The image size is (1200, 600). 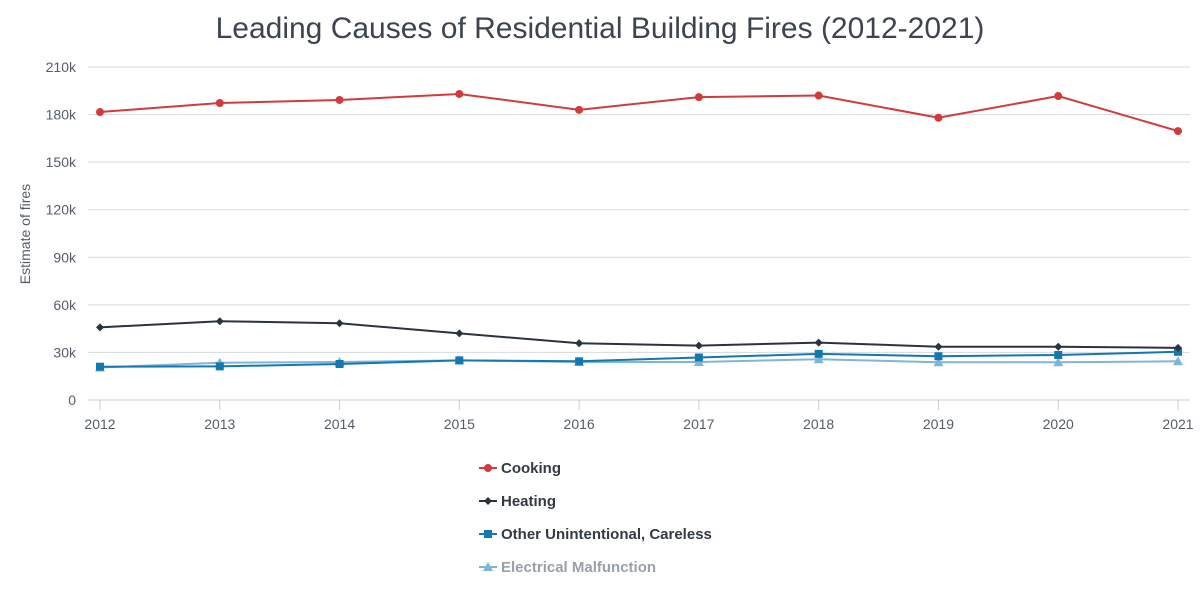 What do you see at coordinates (938, 424) in the screenshot?
I see `x-tick-label: 2019` at bounding box center [938, 424].